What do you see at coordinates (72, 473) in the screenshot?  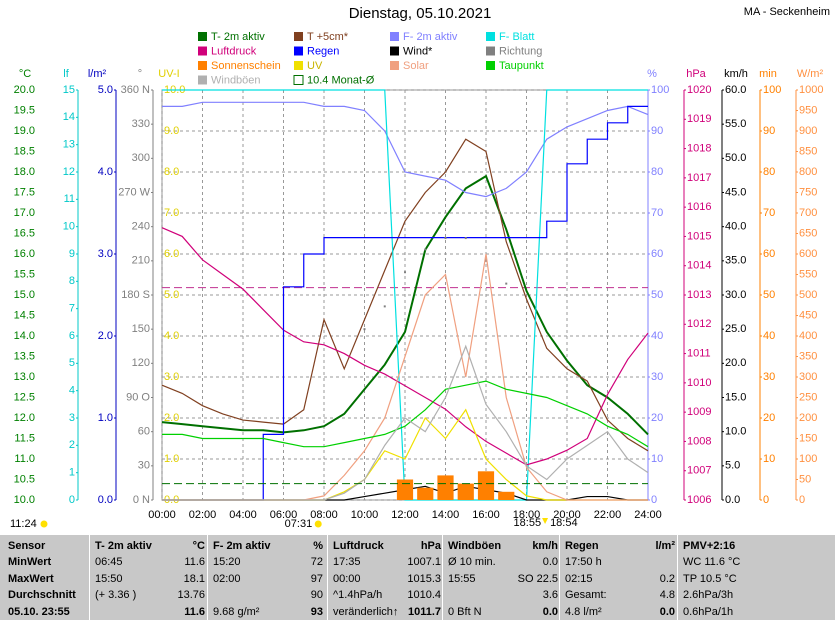 I see `y-tick-label: 1` at bounding box center [72, 473].